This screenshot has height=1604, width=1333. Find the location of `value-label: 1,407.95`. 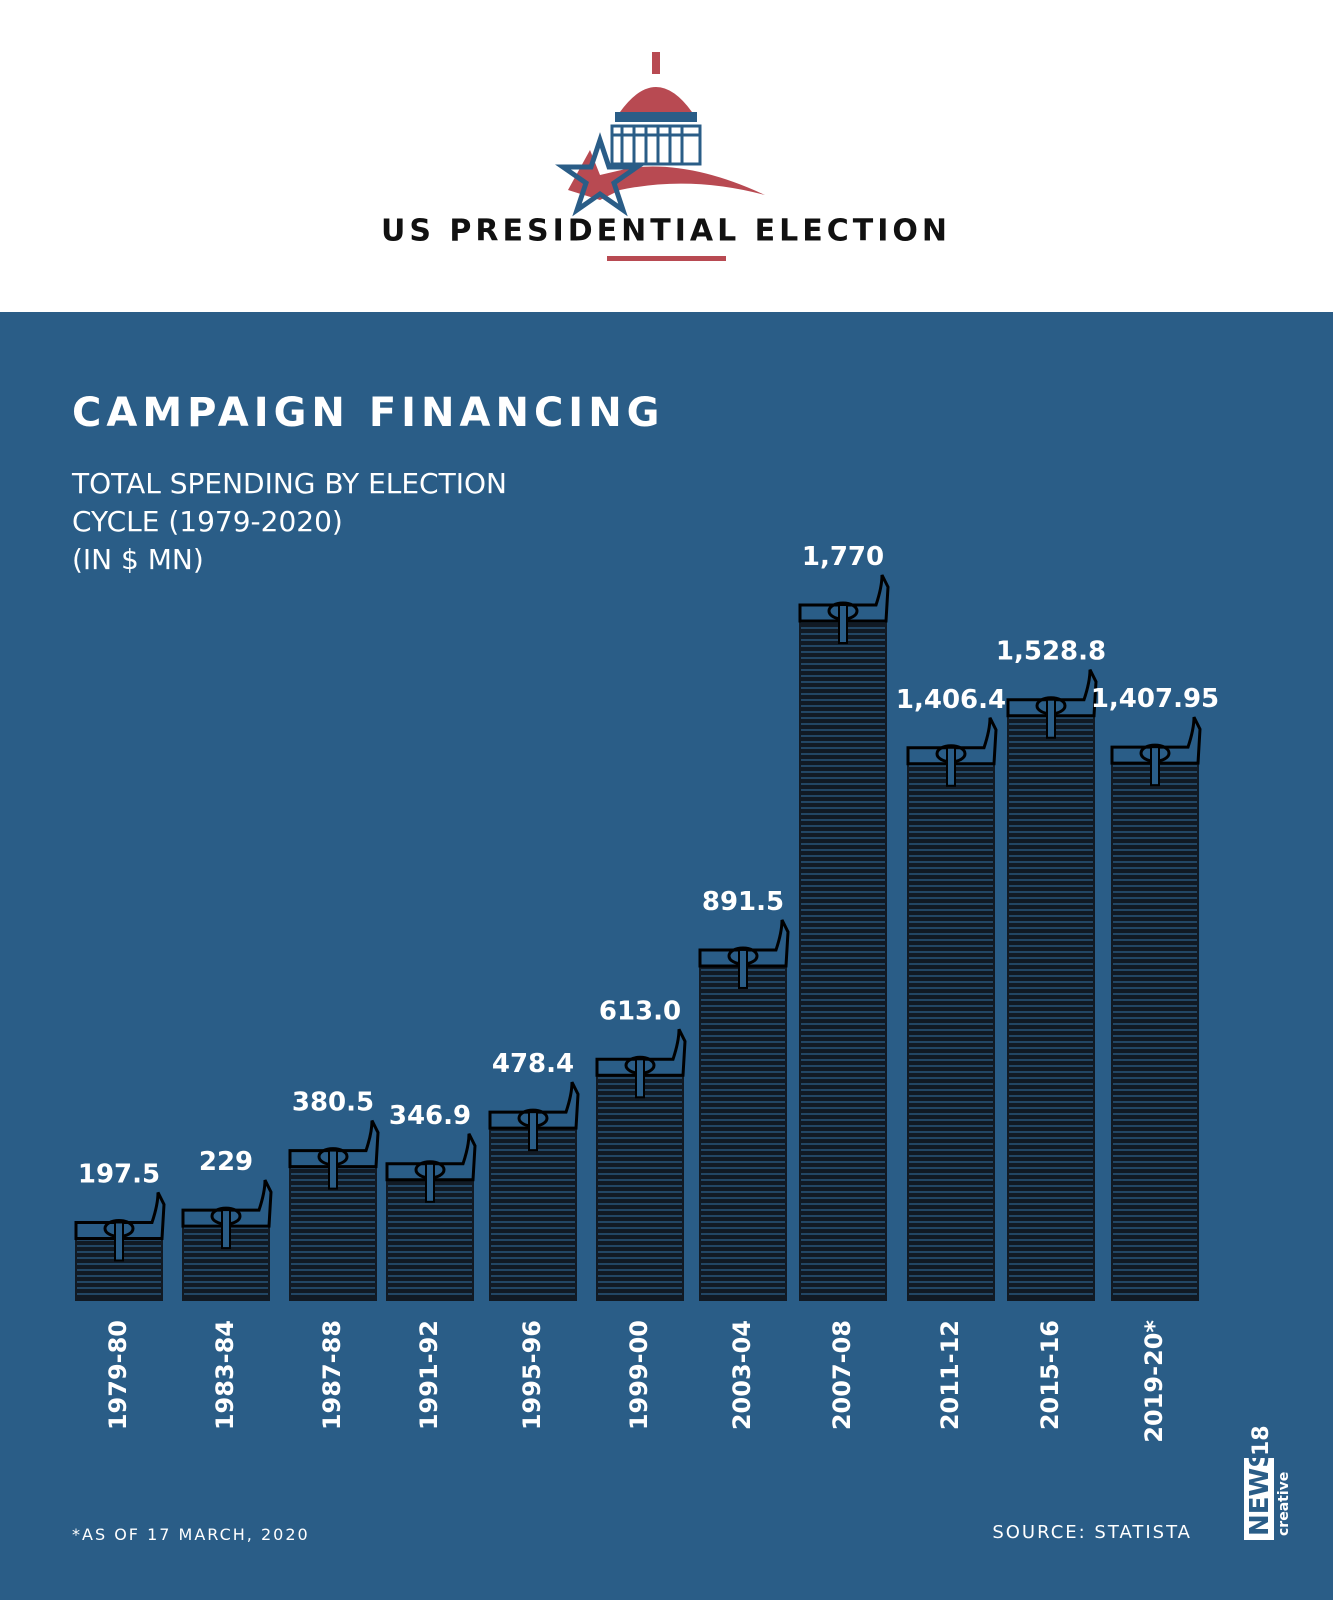

value-label: 1,407.95 is located at coordinates (1155, 699).